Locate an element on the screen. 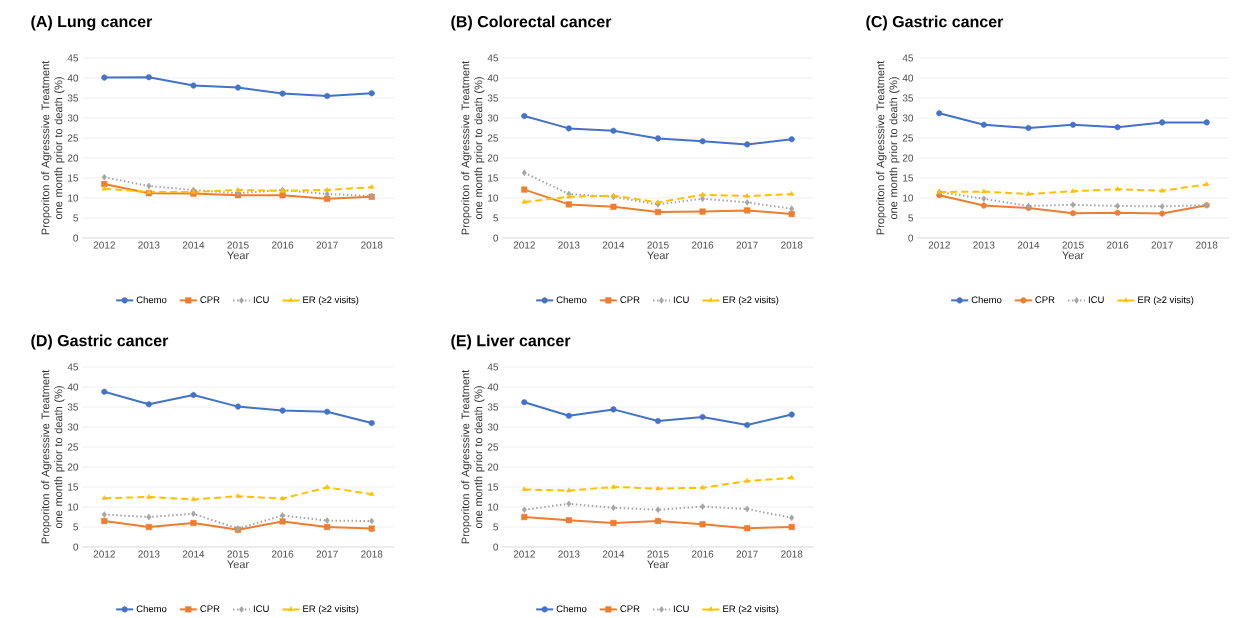  chart-title: (A) Lung cancer is located at coordinates (92, 23).